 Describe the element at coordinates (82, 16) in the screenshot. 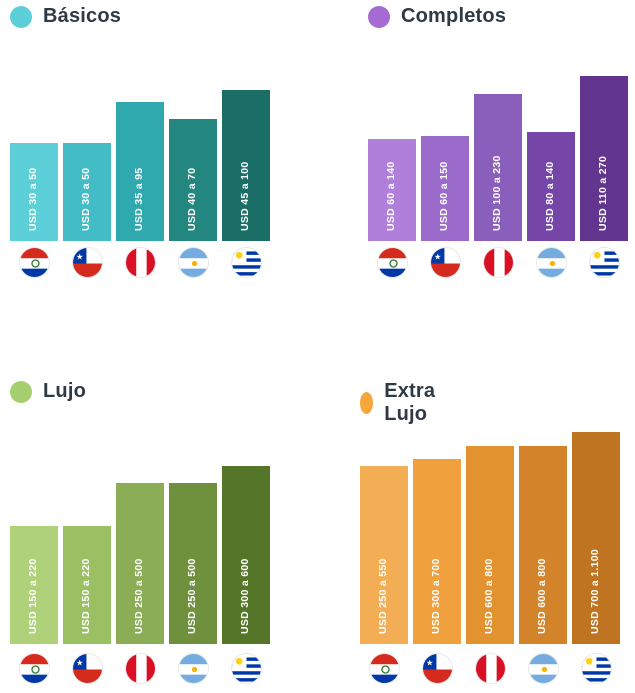

I see `panel-title: Básicos` at that location.